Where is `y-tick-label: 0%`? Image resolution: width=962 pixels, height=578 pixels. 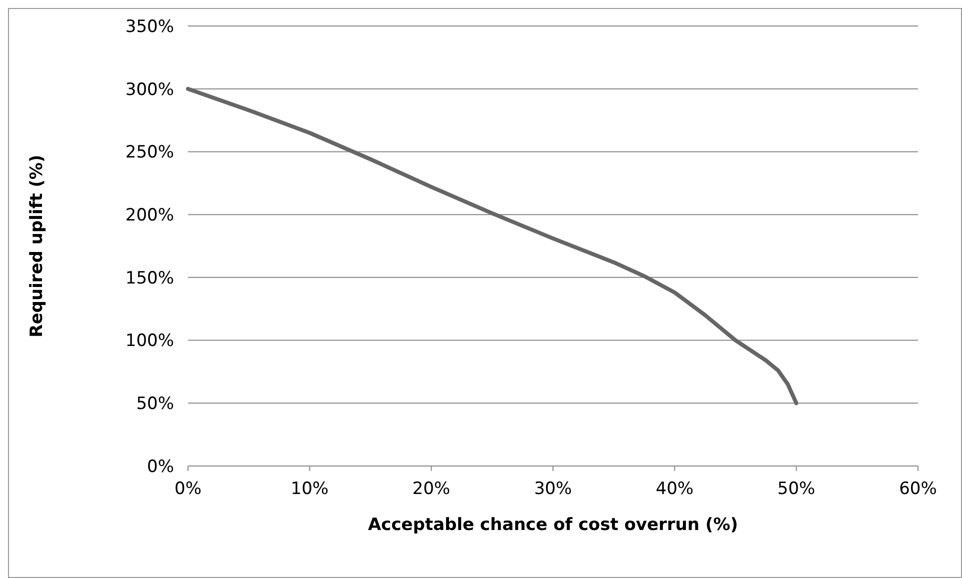 y-tick-label: 0% is located at coordinates (160, 466).